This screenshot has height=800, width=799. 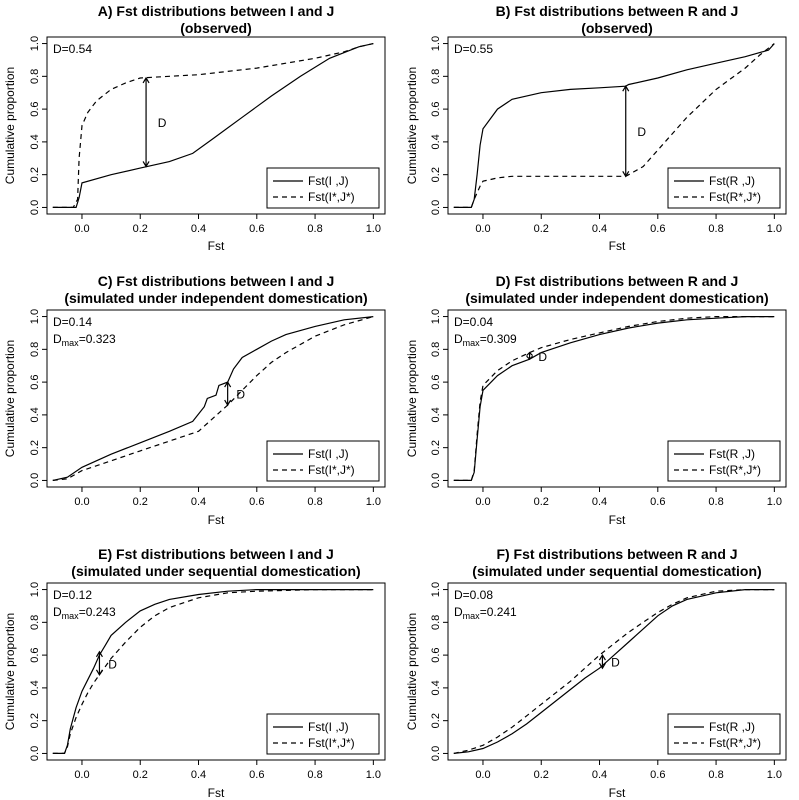 What do you see at coordinates (331, 197) in the screenshot?
I see `legend-label: Fst(I*,J*)` at bounding box center [331, 197].